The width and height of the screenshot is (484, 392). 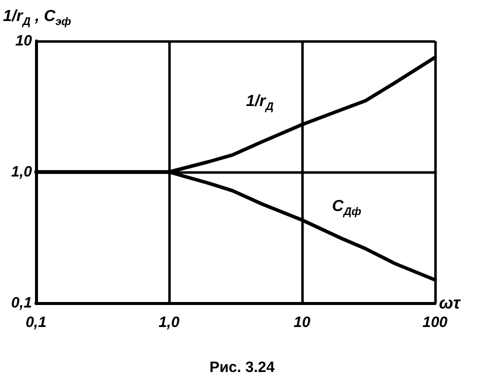 What do you see at coordinates (450, 303) in the screenshot?
I see `x-axis-title: ωτ` at bounding box center [450, 303].